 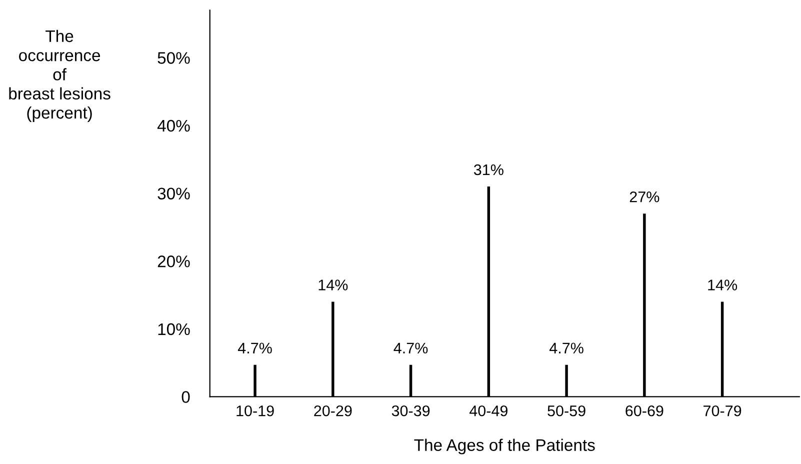 What do you see at coordinates (255, 410) in the screenshot?
I see `x-tick-label: 10-19` at bounding box center [255, 410].